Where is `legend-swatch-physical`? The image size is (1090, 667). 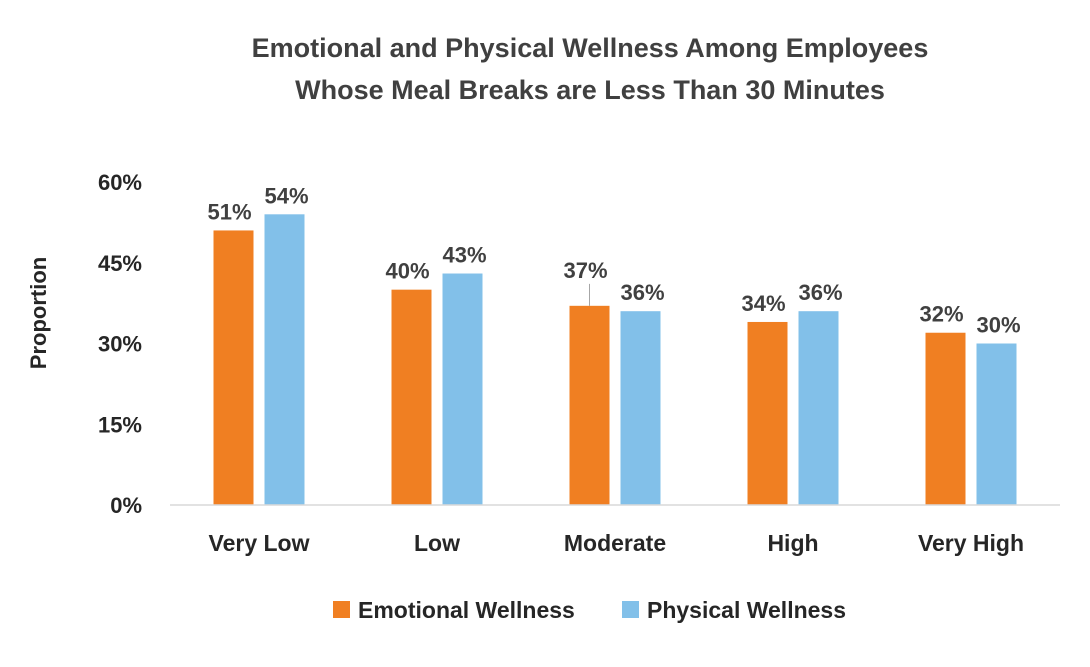
legend-swatch-physical is located at coordinates (630, 609).